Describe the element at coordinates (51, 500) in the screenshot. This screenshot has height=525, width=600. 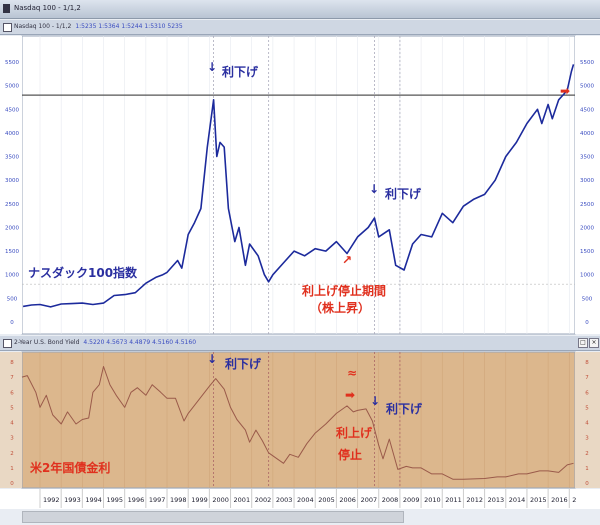
I see `x-tick-label: 1992` at that location.